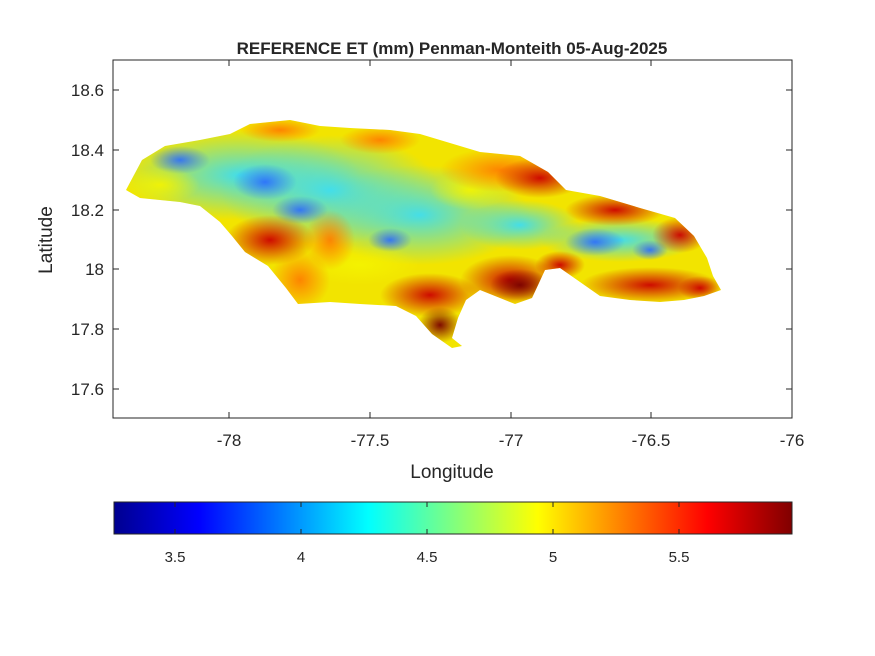 The image size is (875, 656). What do you see at coordinates (87, 210) in the screenshot?
I see `y-tick-label: 18.2` at bounding box center [87, 210].